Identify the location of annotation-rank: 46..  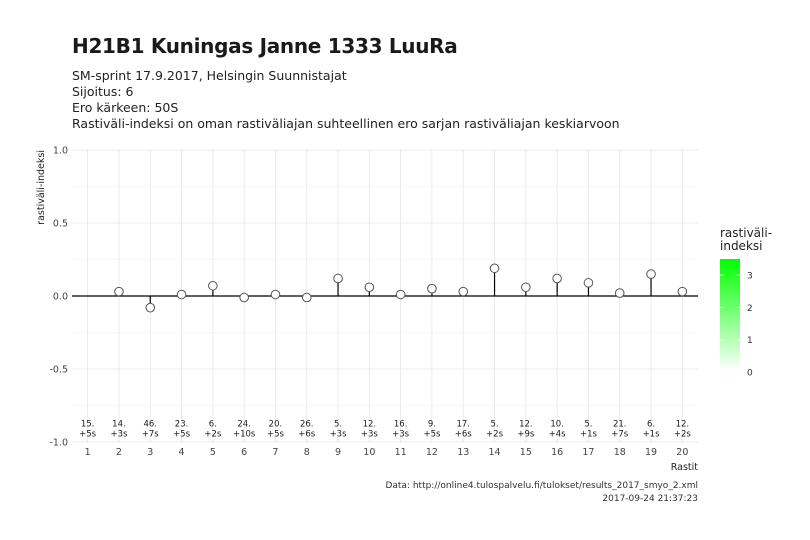
(150, 424).